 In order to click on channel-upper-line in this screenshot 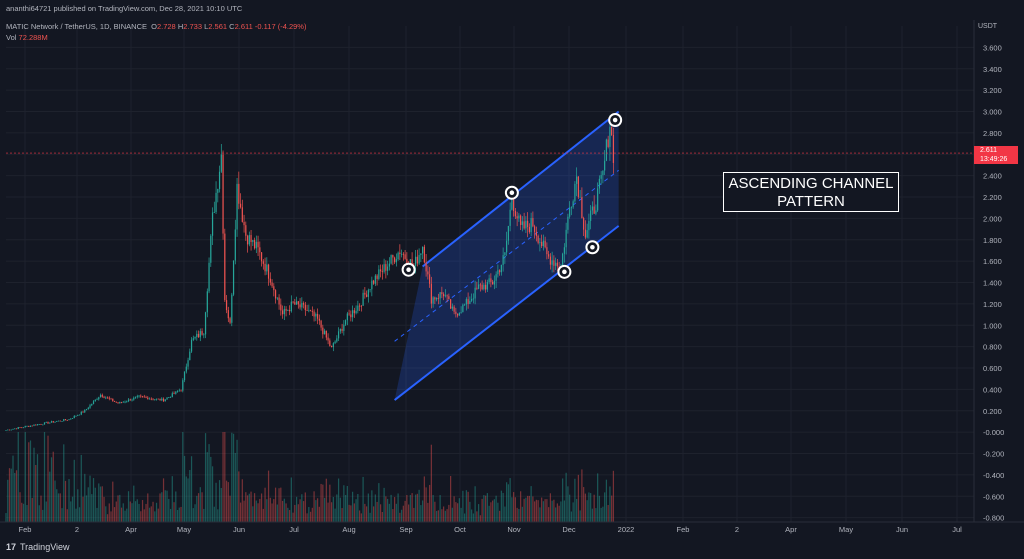, I will do `click(520, 189)`.